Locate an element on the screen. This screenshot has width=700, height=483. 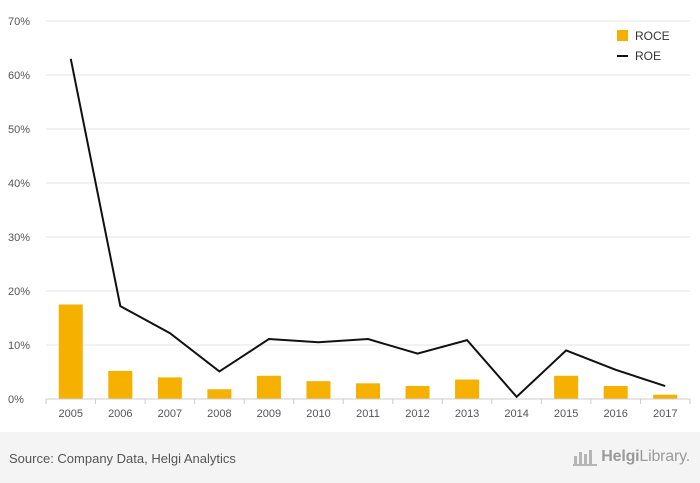
y-tick-label: 0% is located at coordinates (16, 400).